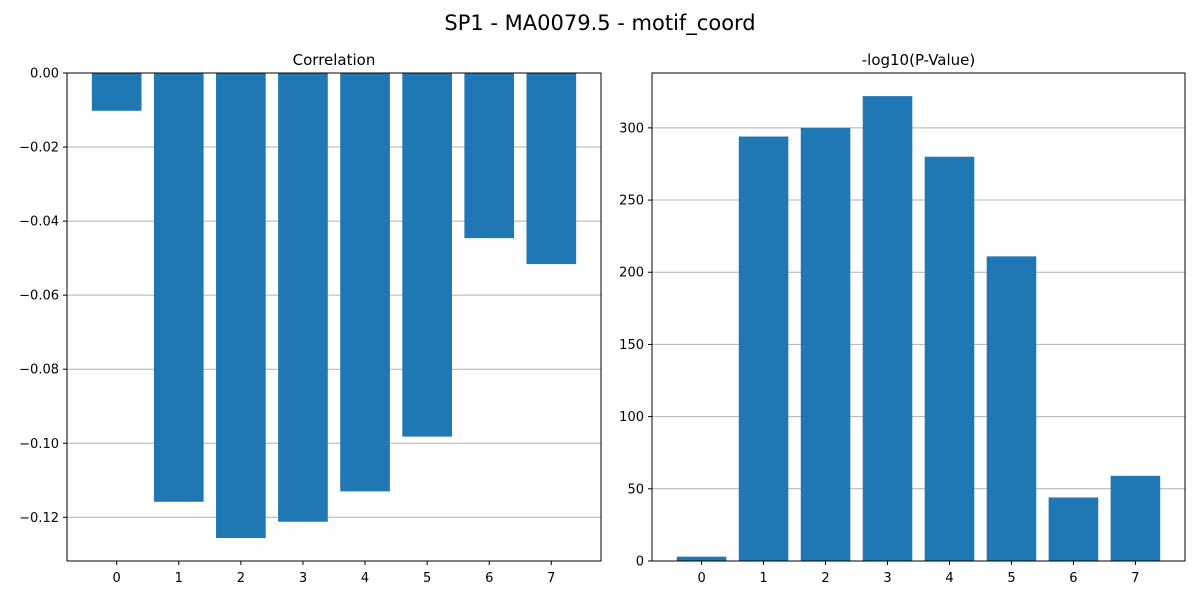 The height and width of the screenshot is (600, 1200). Describe the element at coordinates (631, 345) in the screenshot. I see `pvalue-y-tick-label-3: 150` at that location.